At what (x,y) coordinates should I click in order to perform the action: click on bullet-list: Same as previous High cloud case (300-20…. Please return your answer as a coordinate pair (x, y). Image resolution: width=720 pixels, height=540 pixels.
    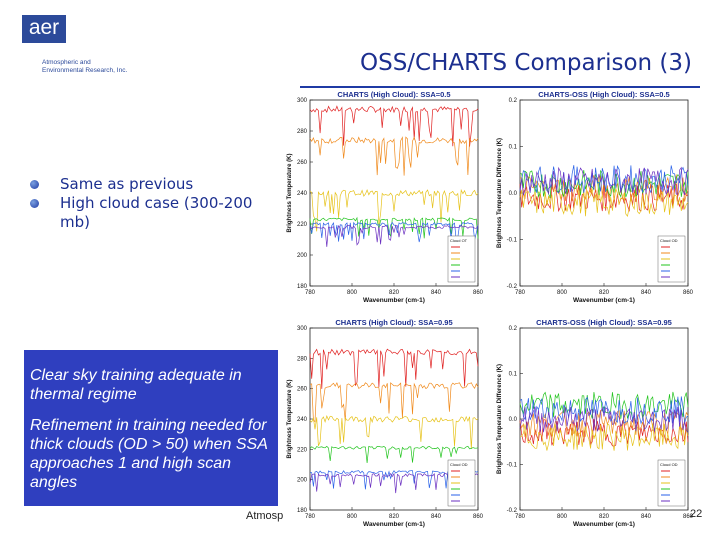
    Looking at the image, I should click on (150, 203).